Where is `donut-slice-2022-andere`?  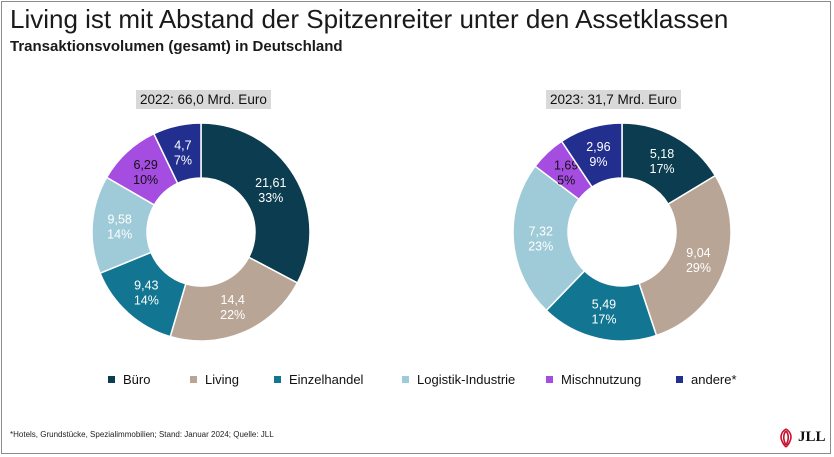
donut-slice-2022-andere is located at coordinates (177, 153).